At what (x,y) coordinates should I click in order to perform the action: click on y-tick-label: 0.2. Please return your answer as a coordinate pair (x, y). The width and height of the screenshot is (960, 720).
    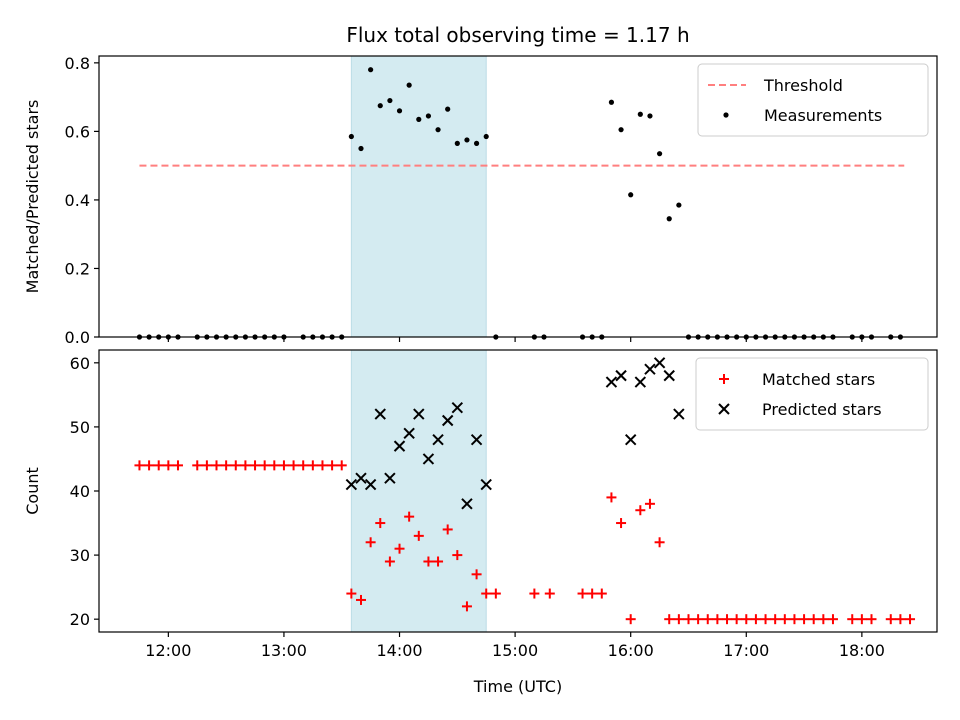
    Looking at the image, I should click on (77, 268).